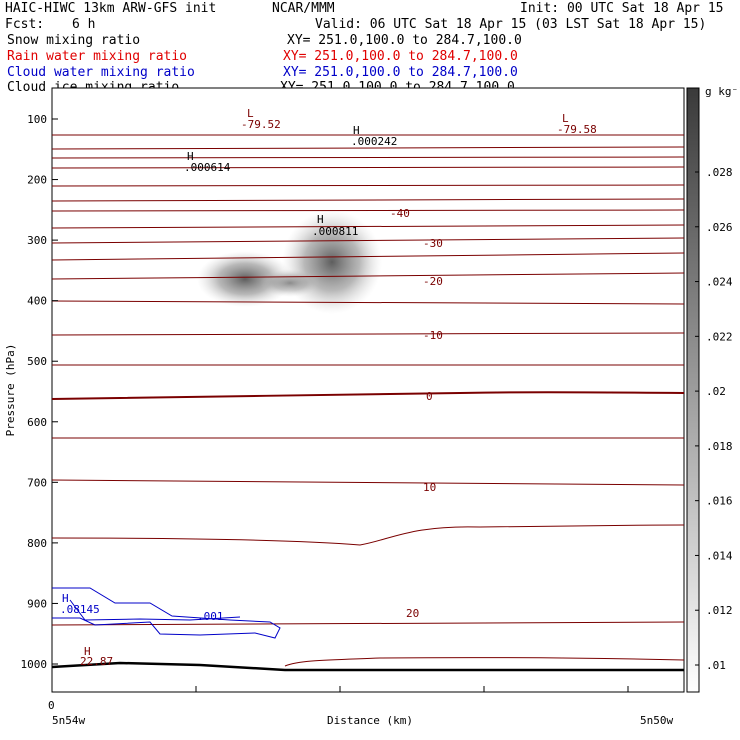  Describe the element at coordinates (261, 124) in the screenshot. I see `extremum-low-1-value: -79.52` at that location.